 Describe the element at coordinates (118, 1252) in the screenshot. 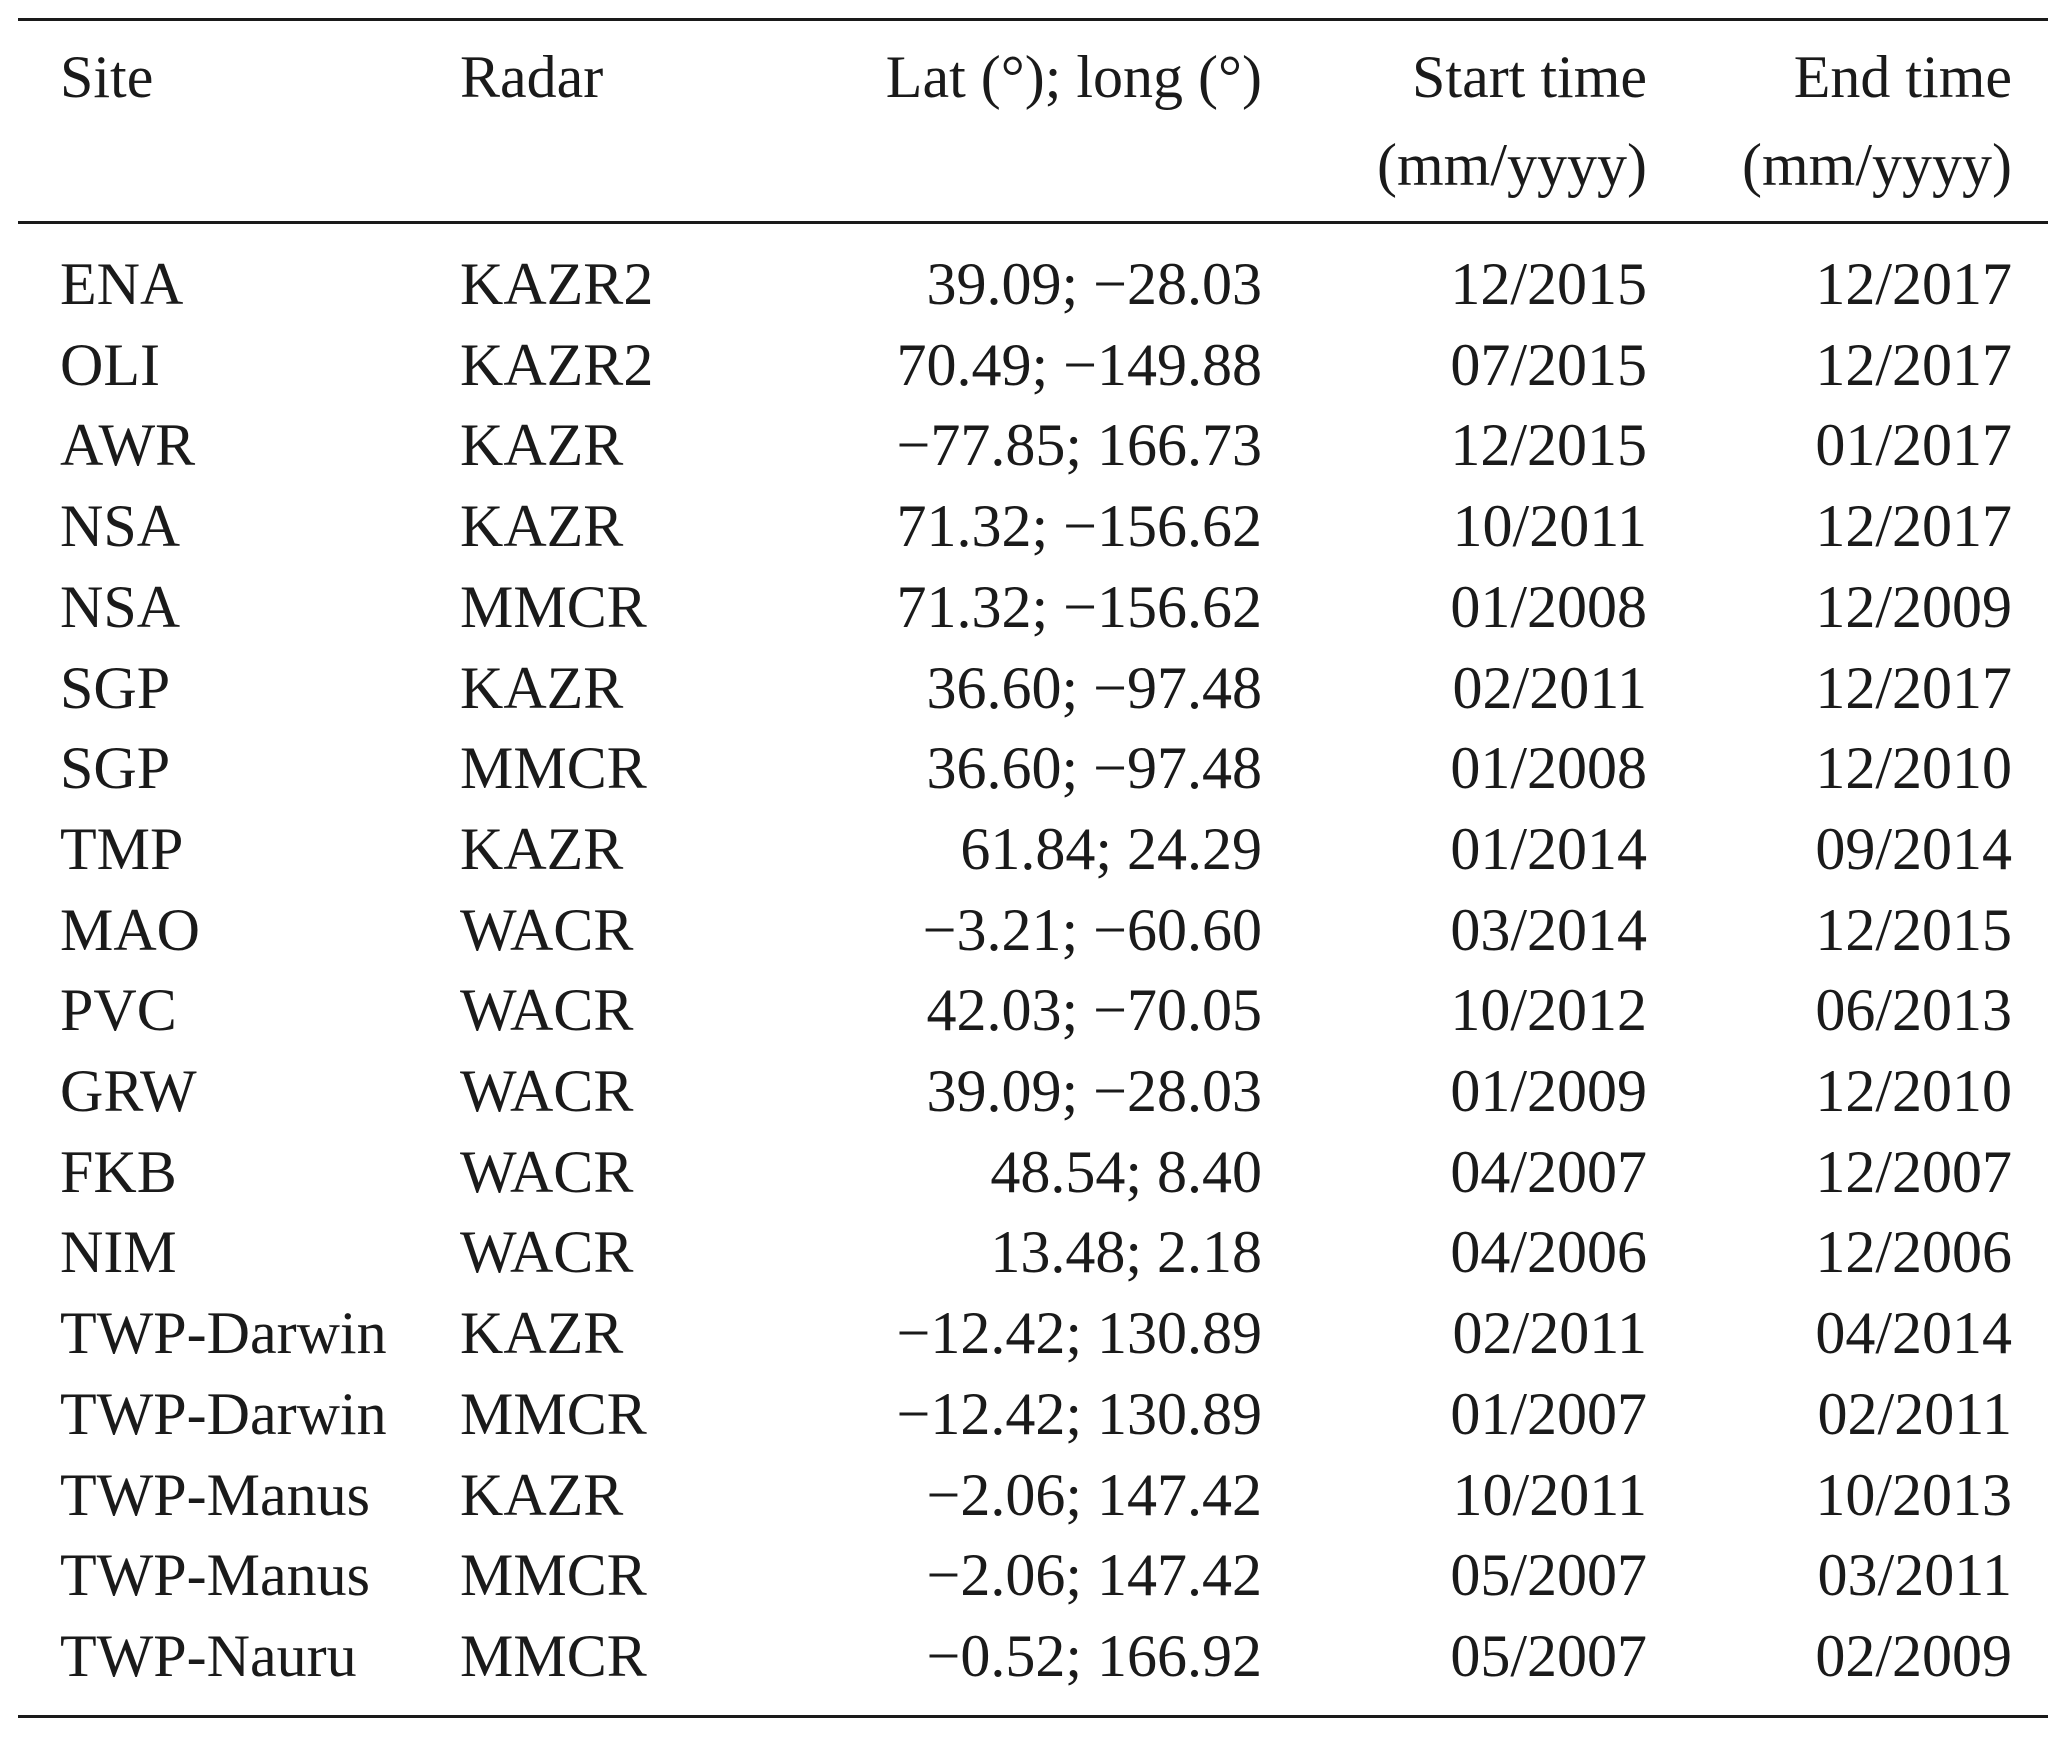

I see `cell-site: NIM` at that location.